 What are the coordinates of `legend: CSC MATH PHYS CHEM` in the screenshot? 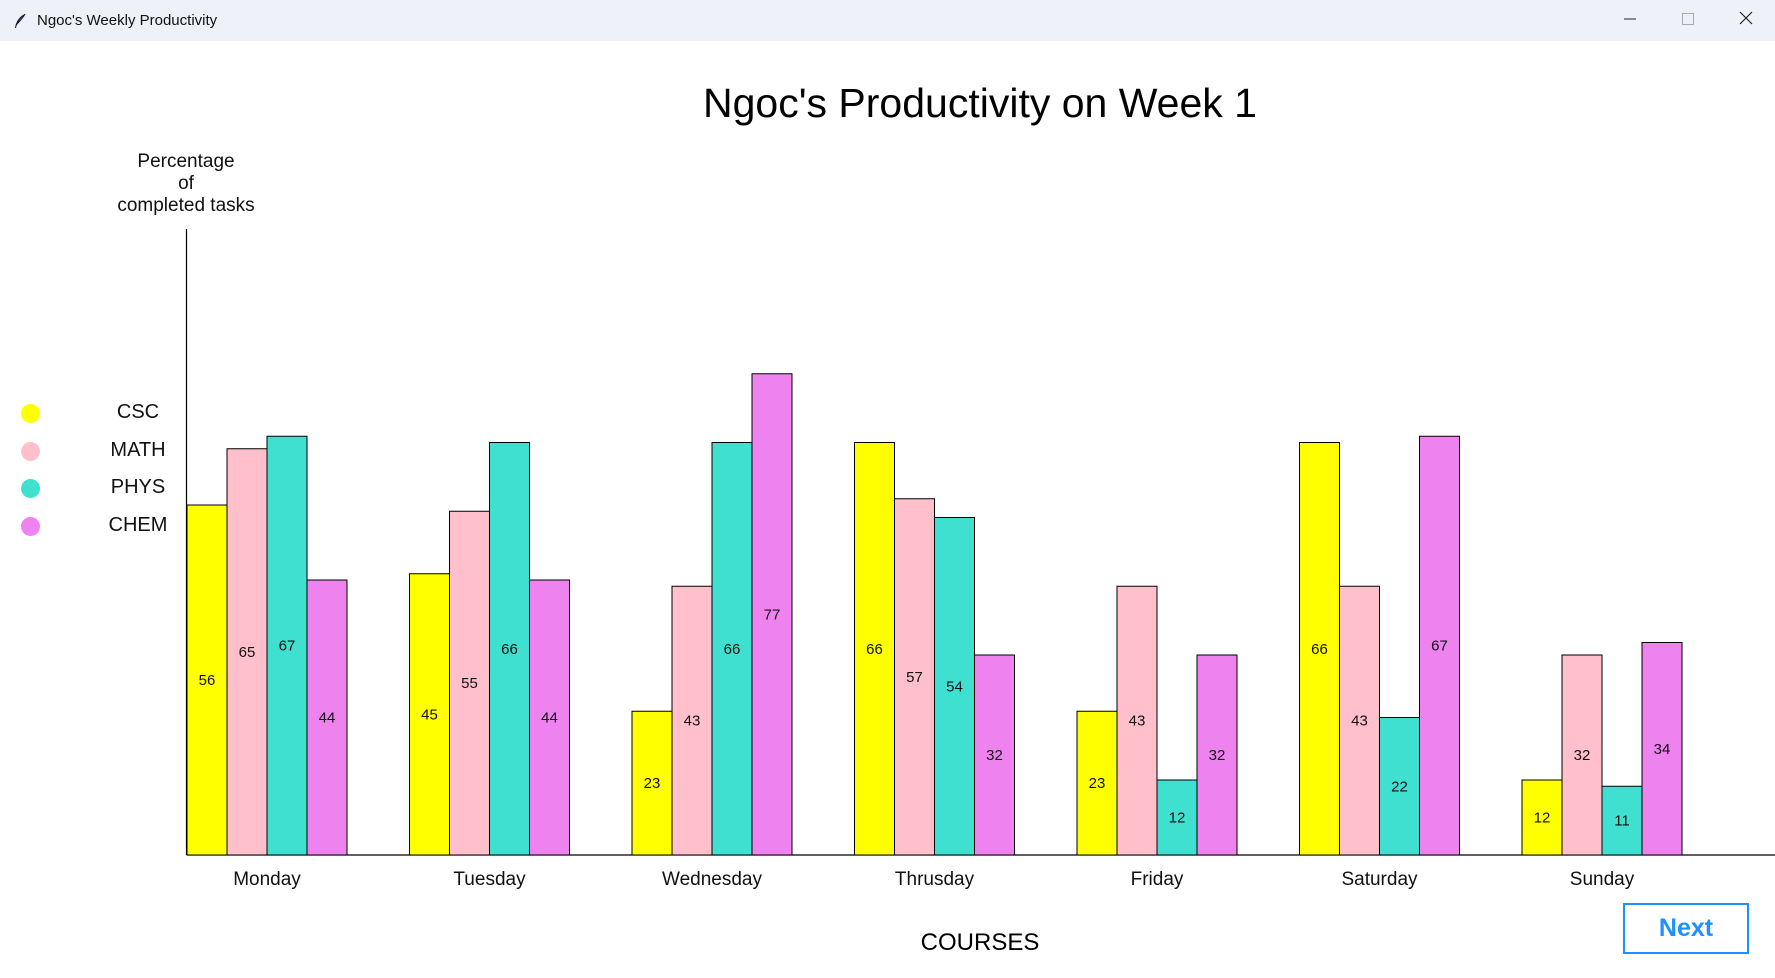 It's located at (93, 470).